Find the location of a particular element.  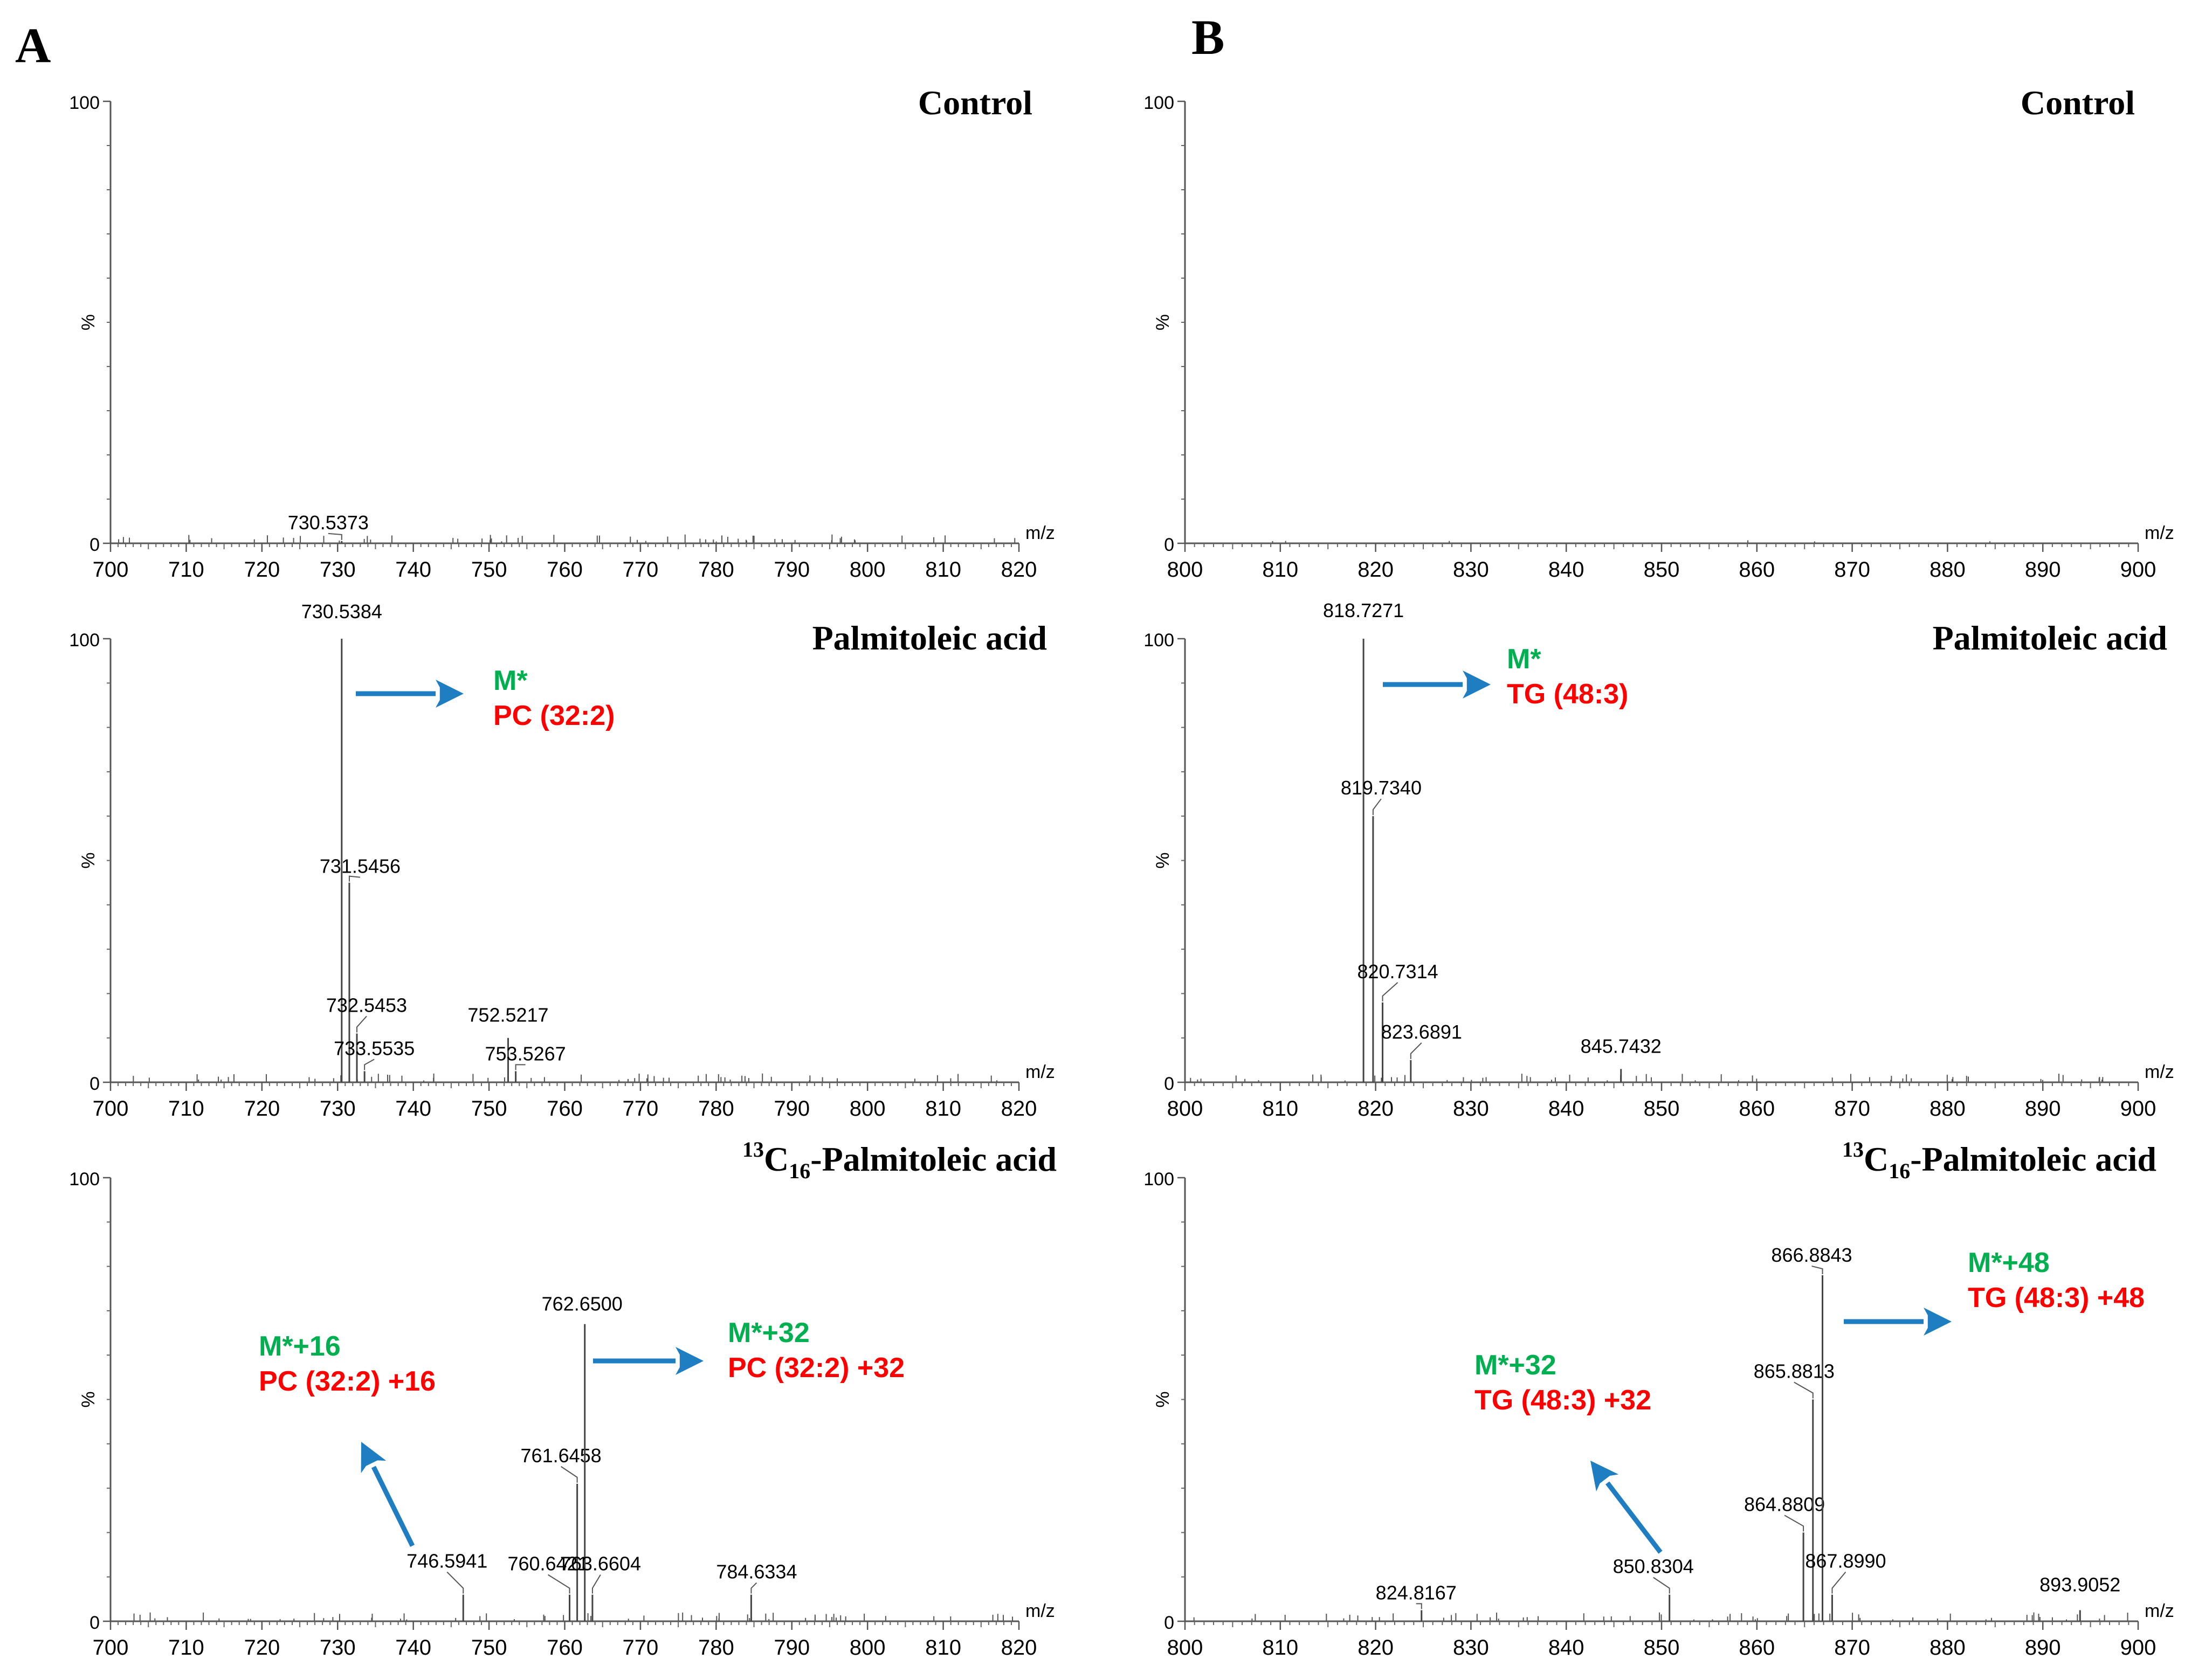

peak-label: 762.6500 is located at coordinates (582, 1304).